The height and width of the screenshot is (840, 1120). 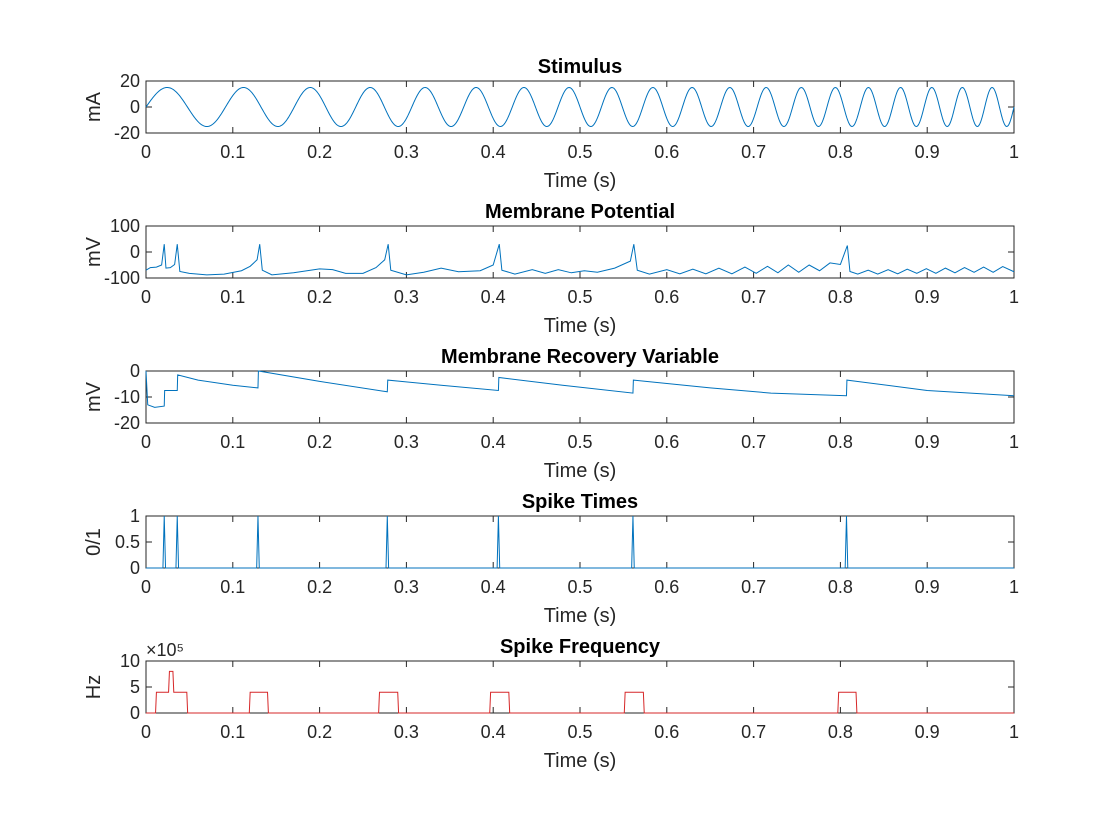 I want to click on y-tick-label: 20, so click(x=130, y=81).